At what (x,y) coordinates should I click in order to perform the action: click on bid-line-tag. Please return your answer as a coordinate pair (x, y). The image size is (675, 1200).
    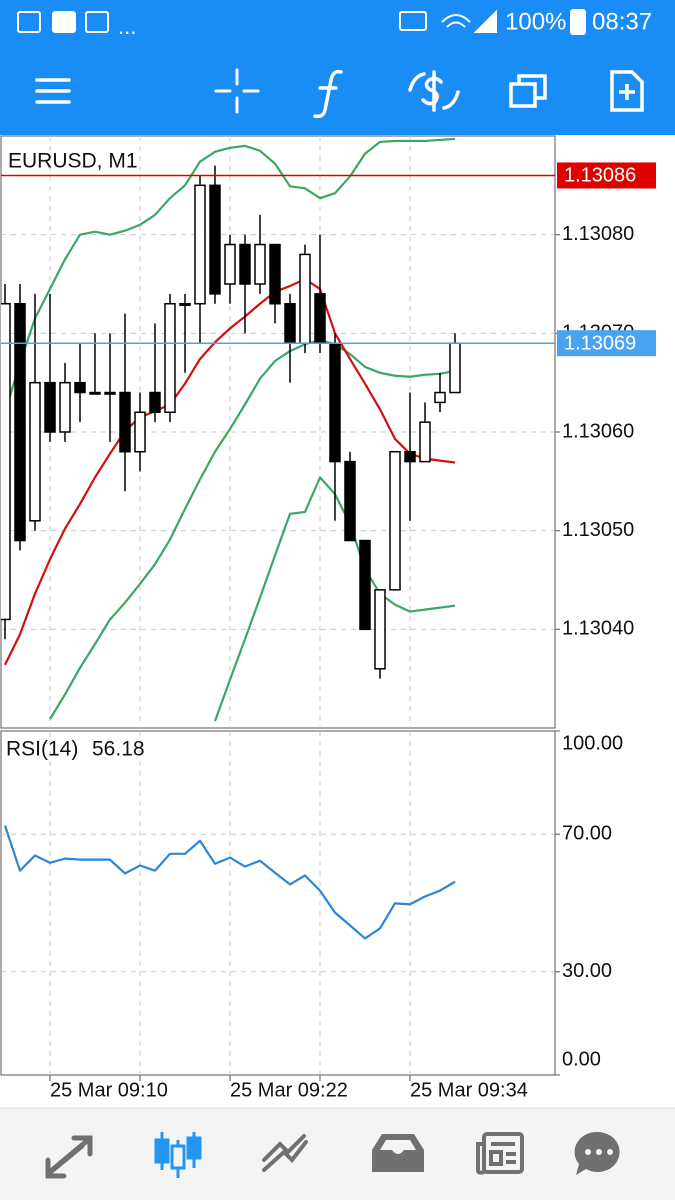
    Looking at the image, I should click on (606, 343).